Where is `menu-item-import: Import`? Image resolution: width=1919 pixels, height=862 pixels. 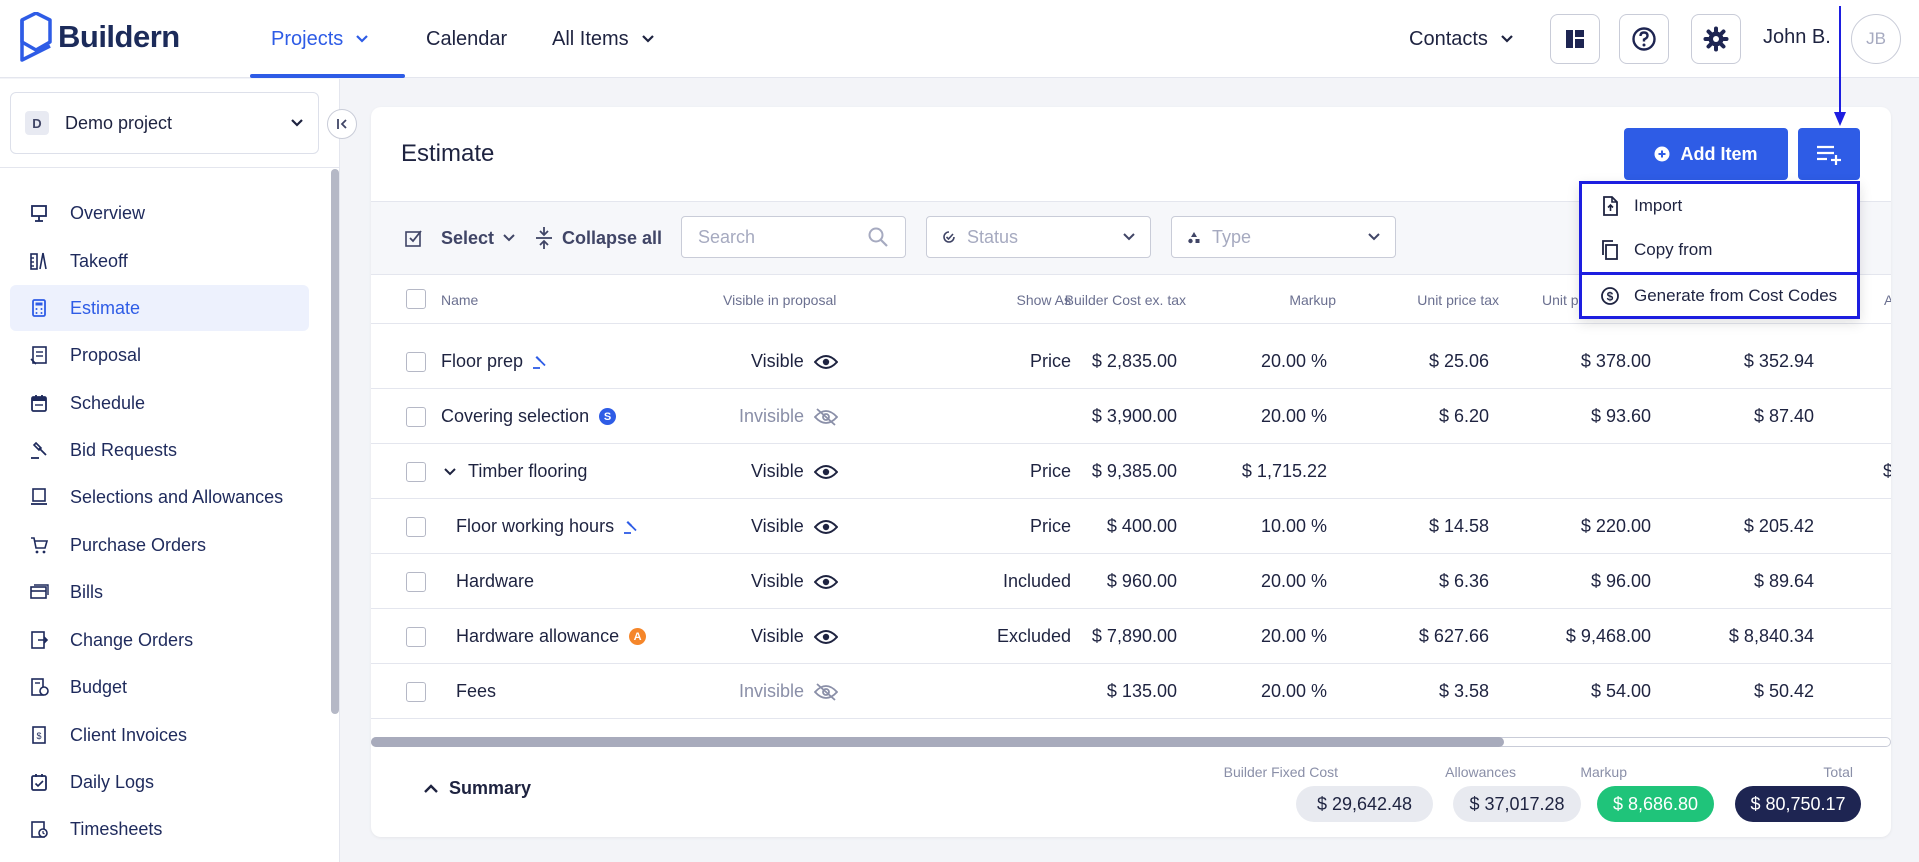 menu-item-import: Import is located at coordinates (1719, 206).